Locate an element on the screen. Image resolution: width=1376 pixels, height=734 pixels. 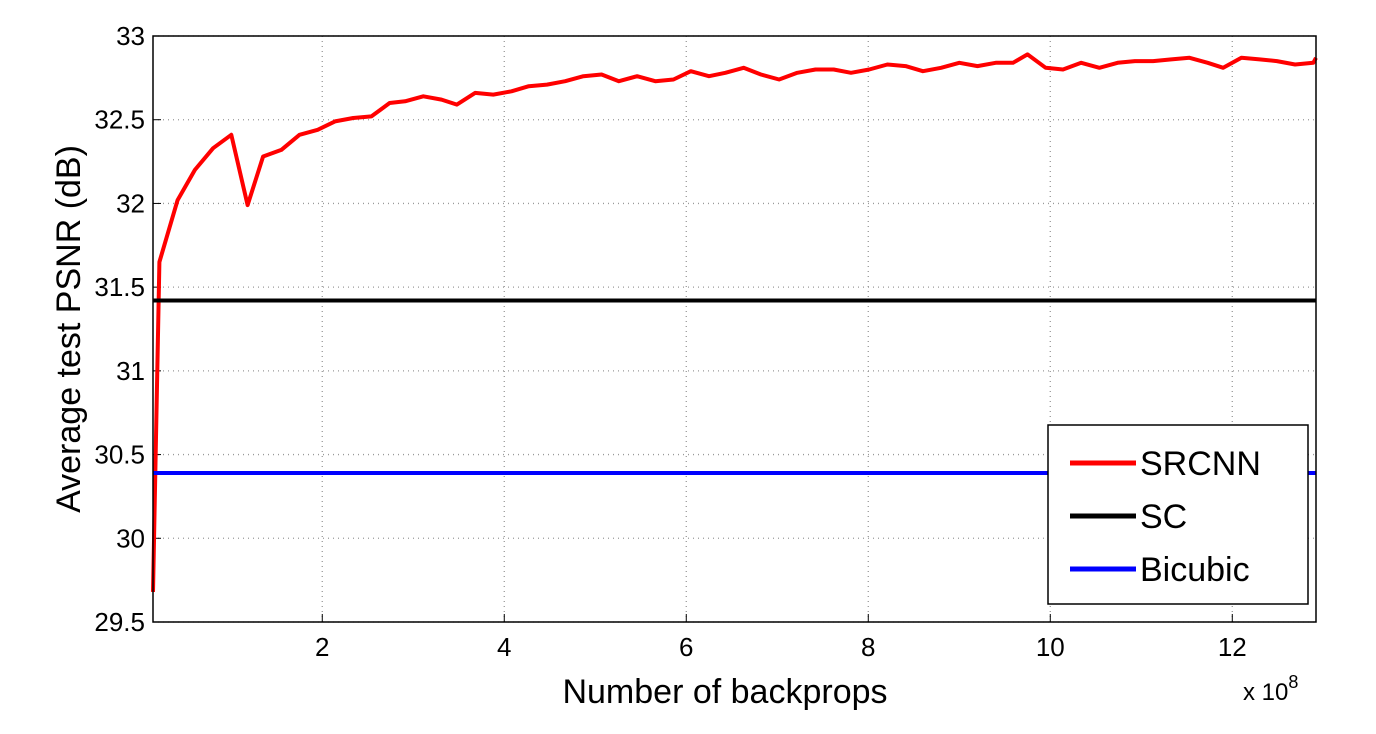
x-tick-label: 2 is located at coordinates (322, 647).